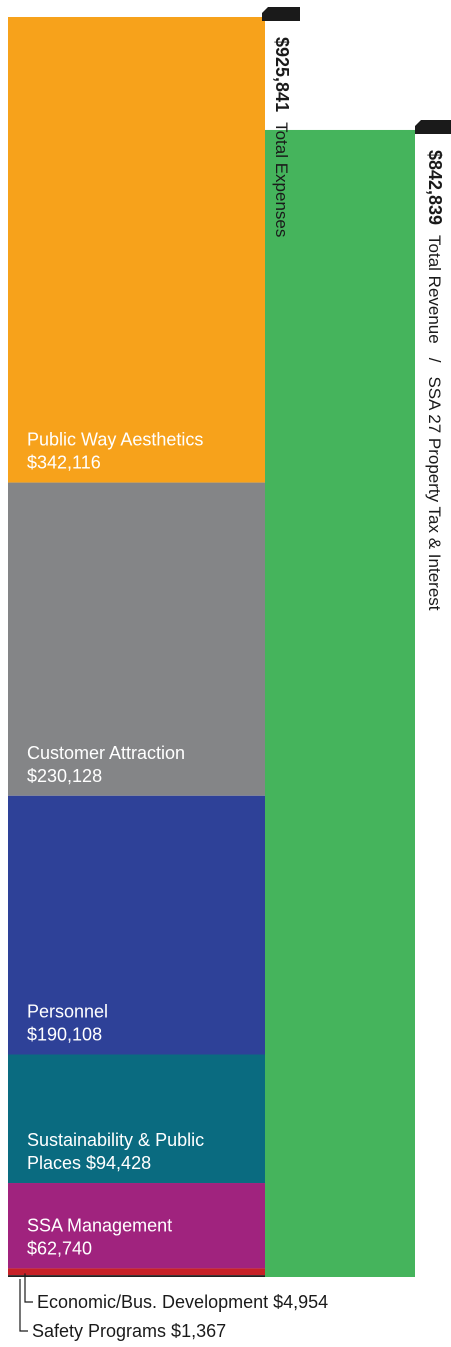 The height and width of the screenshot is (1347, 451). I want to click on expense-bar-personnel, so click(136, 925).